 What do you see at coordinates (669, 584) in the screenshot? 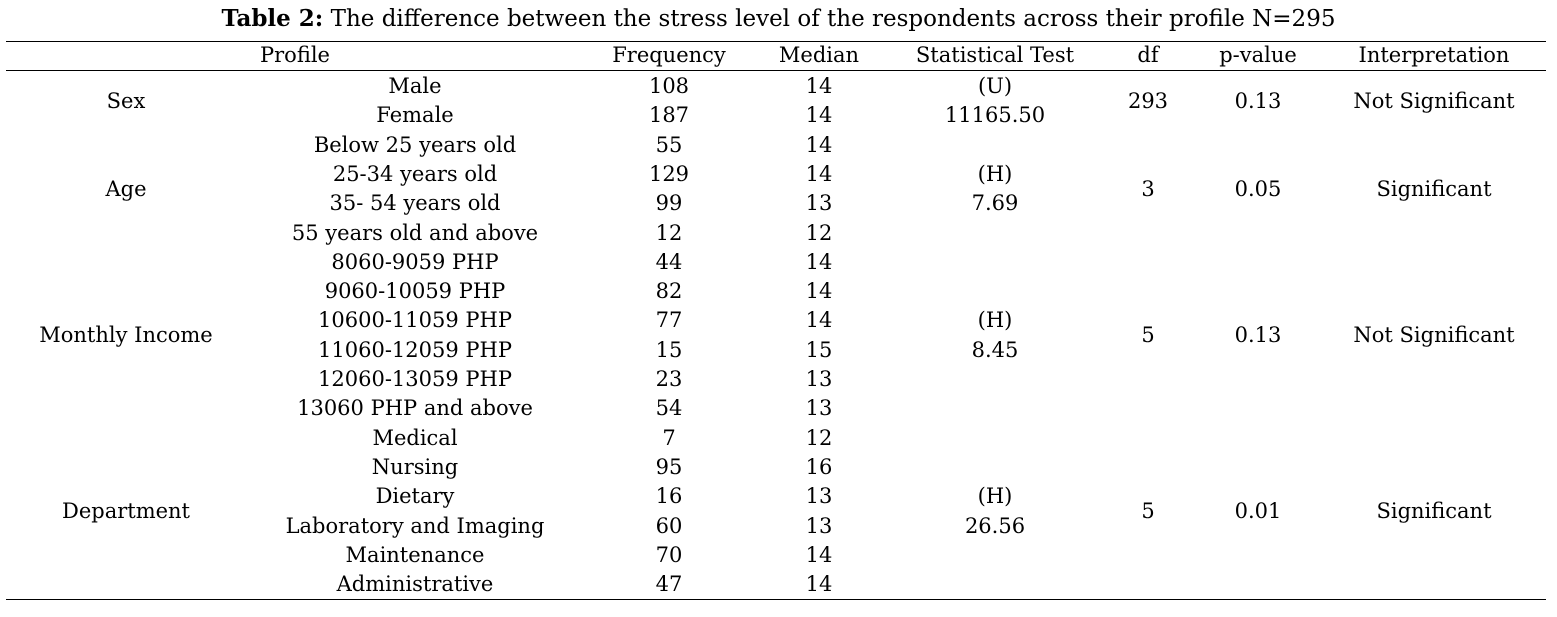
I see `row-frequency: 47` at bounding box center [669, 584].